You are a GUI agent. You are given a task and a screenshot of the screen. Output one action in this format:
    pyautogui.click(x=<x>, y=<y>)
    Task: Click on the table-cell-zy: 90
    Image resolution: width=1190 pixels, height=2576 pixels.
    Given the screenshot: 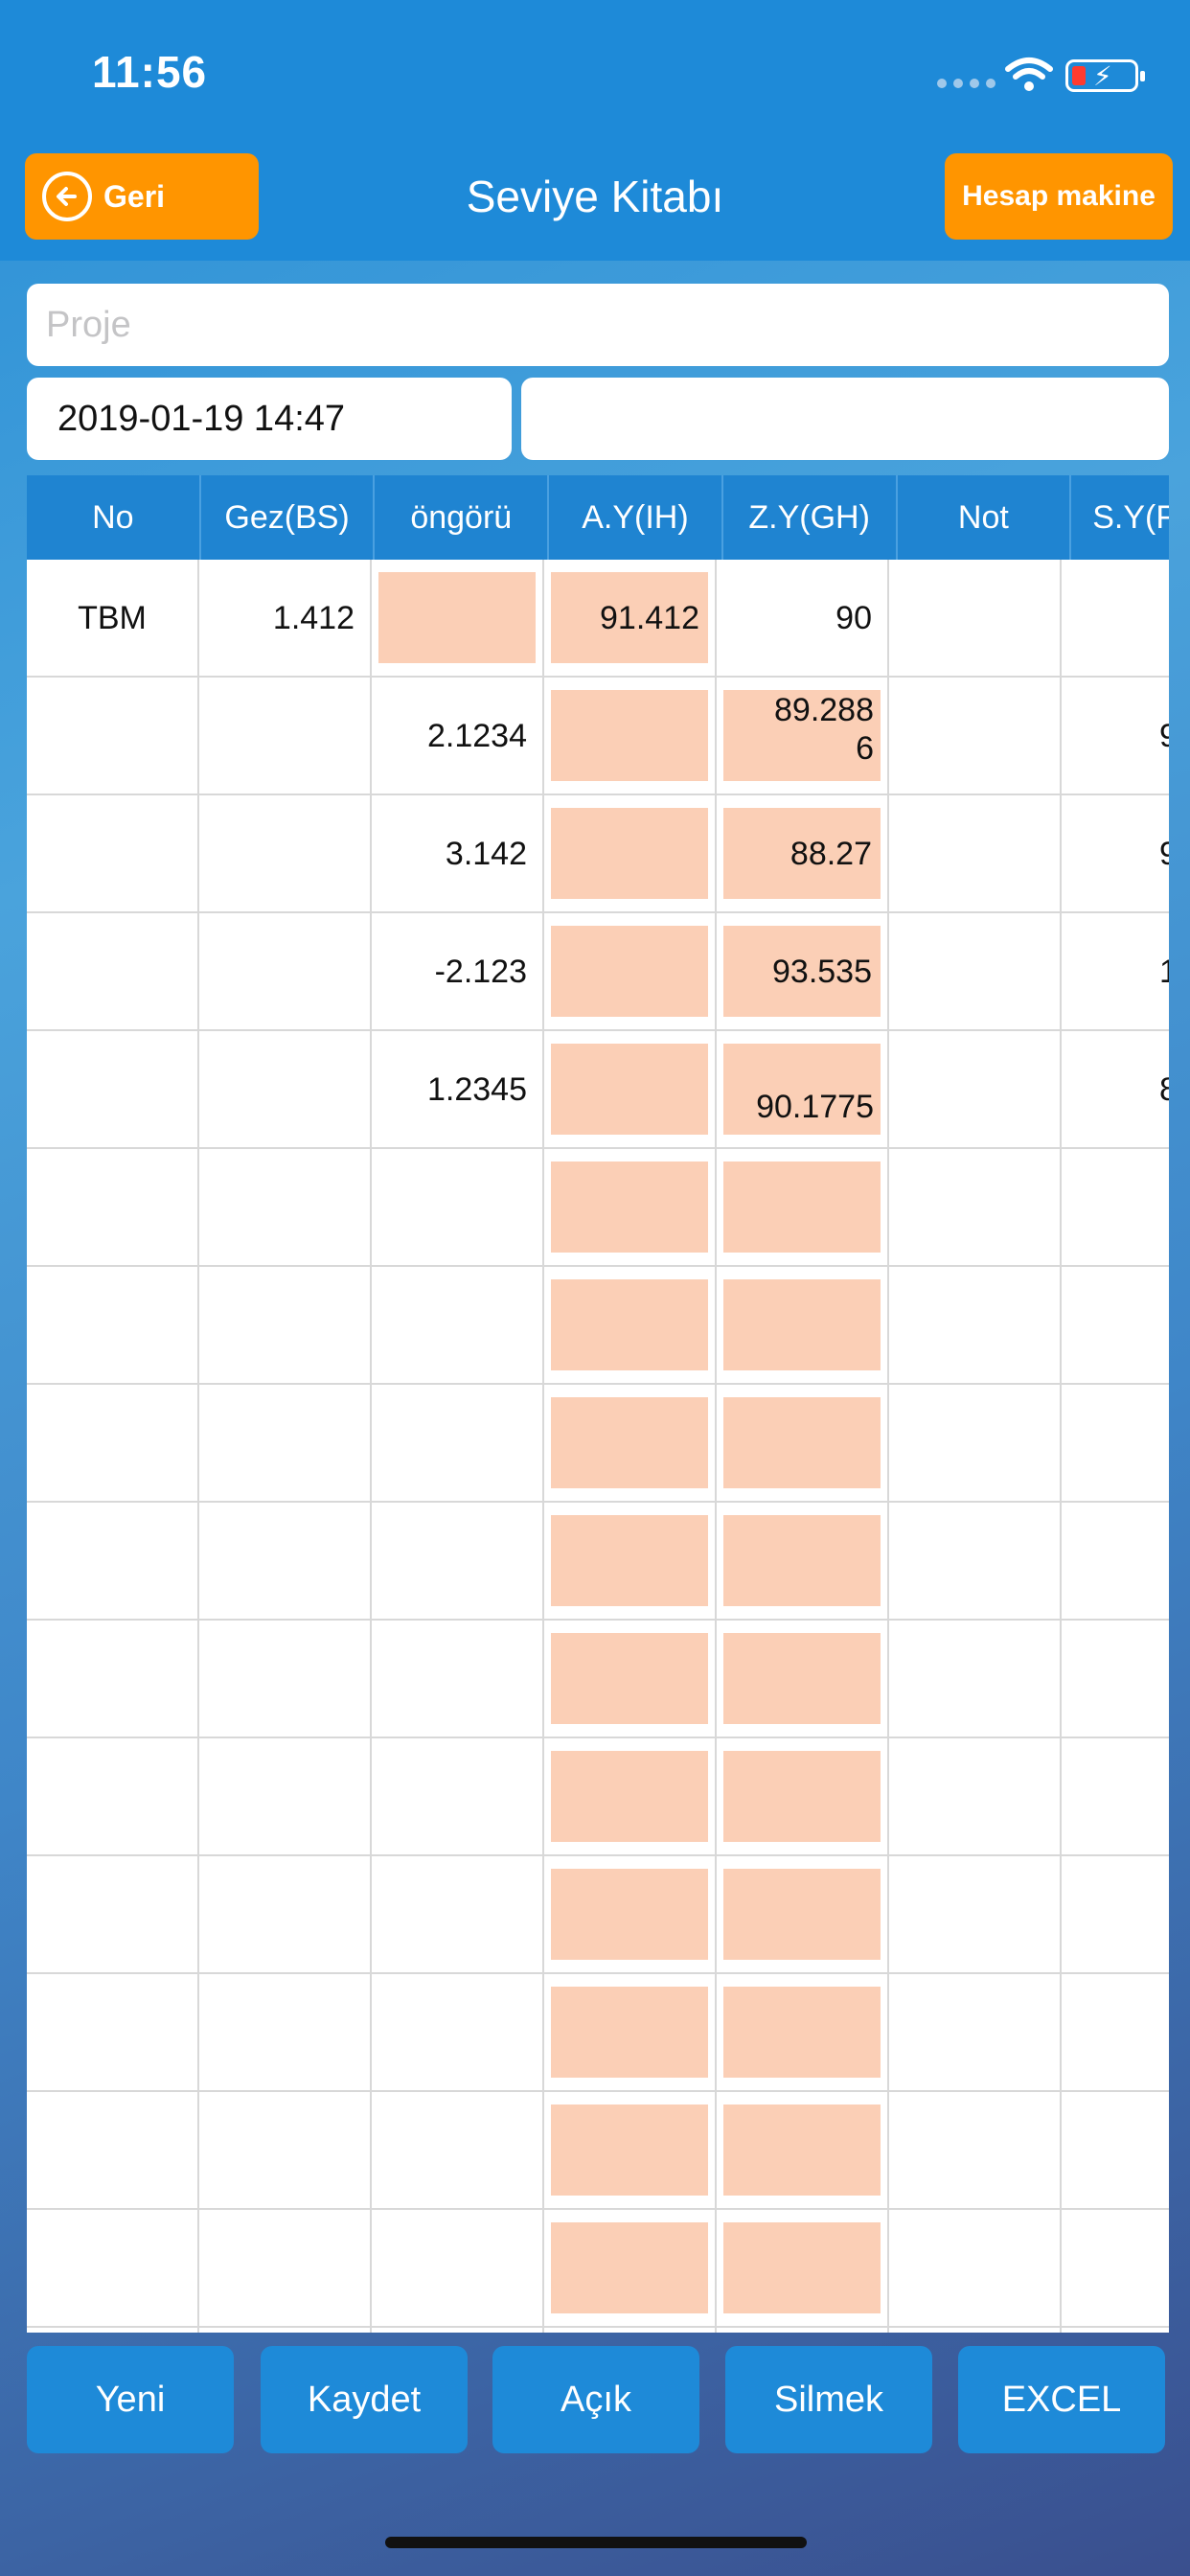 What is the action you would take?
    pyautogui.click(x=803, y=618)
    